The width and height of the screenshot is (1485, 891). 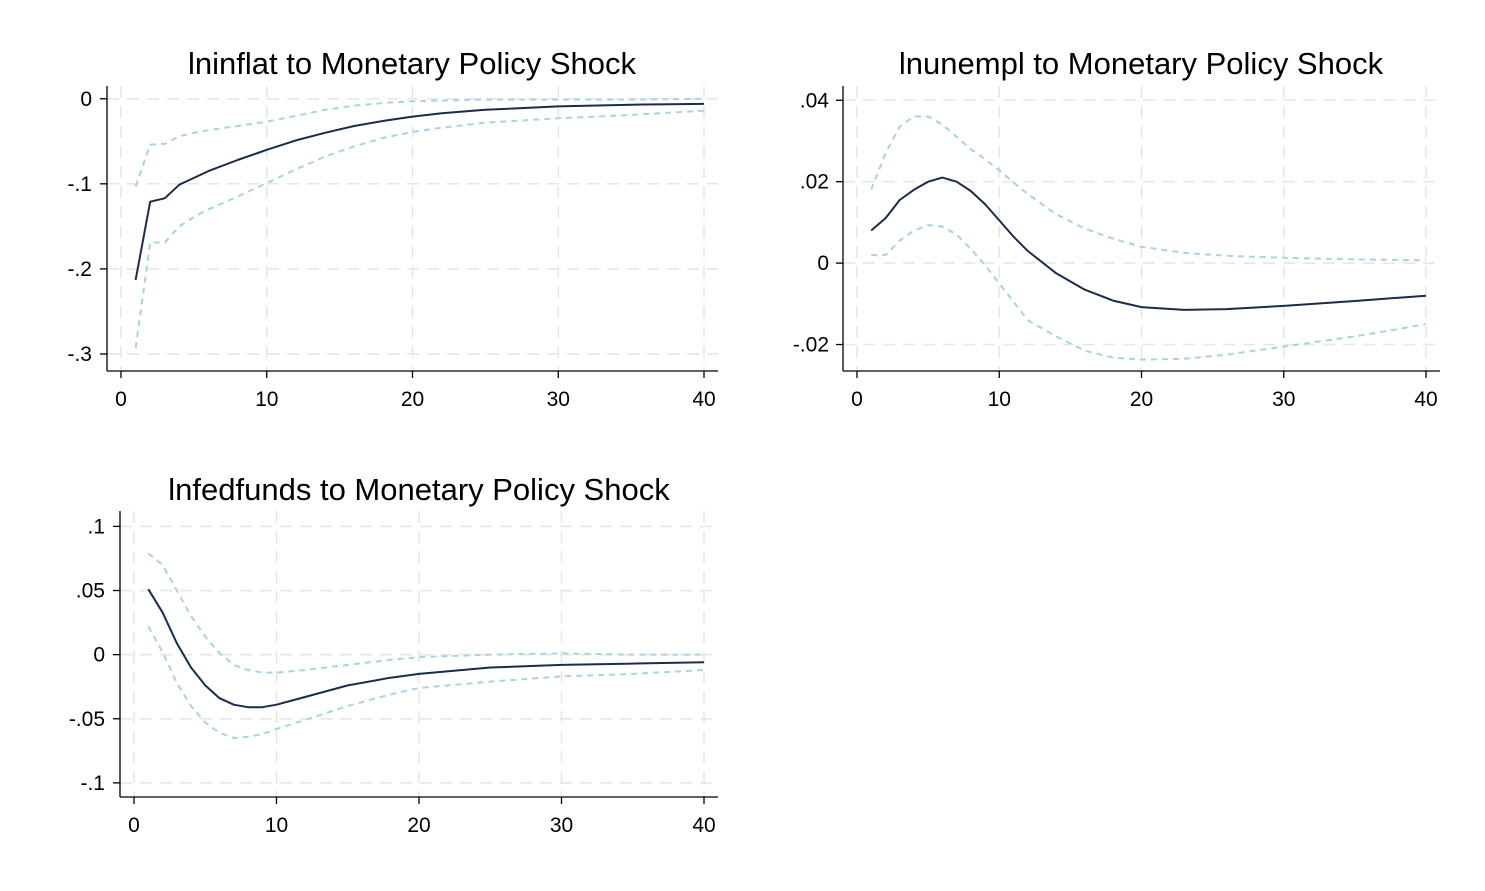 I want to click on y-tick-label: .04, so click(x=815, y=100).